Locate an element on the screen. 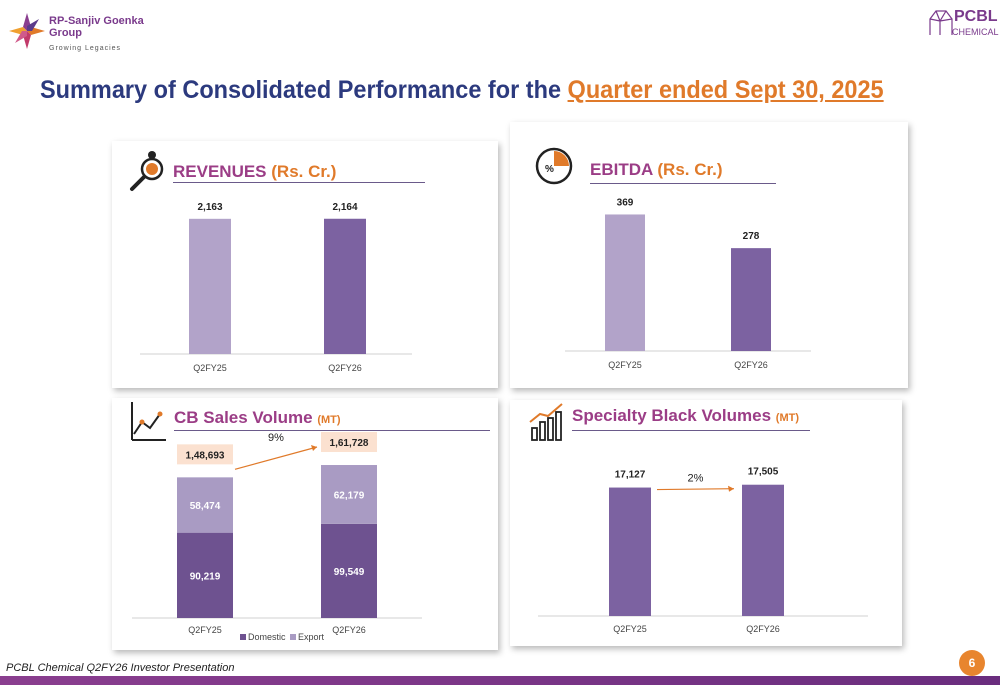  total-label: 1,61,728 is located at coordinates (349, 443).